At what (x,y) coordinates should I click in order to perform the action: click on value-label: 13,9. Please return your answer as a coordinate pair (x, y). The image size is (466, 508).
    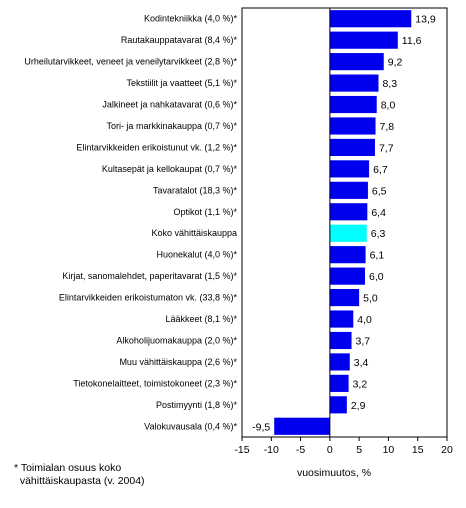
    Looking at the image, I should click on (425, 20).